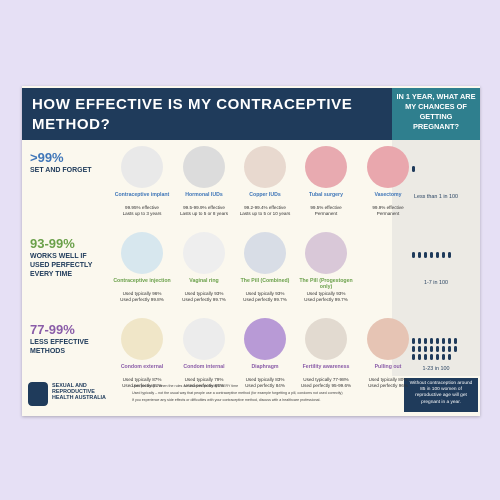 Image resolution: width=500 pixels, height=500 pixels. Describe the element at coordinates (204, 207) in the screenshot. I see `method-detail: 99.5-99.9% effective` at that location.